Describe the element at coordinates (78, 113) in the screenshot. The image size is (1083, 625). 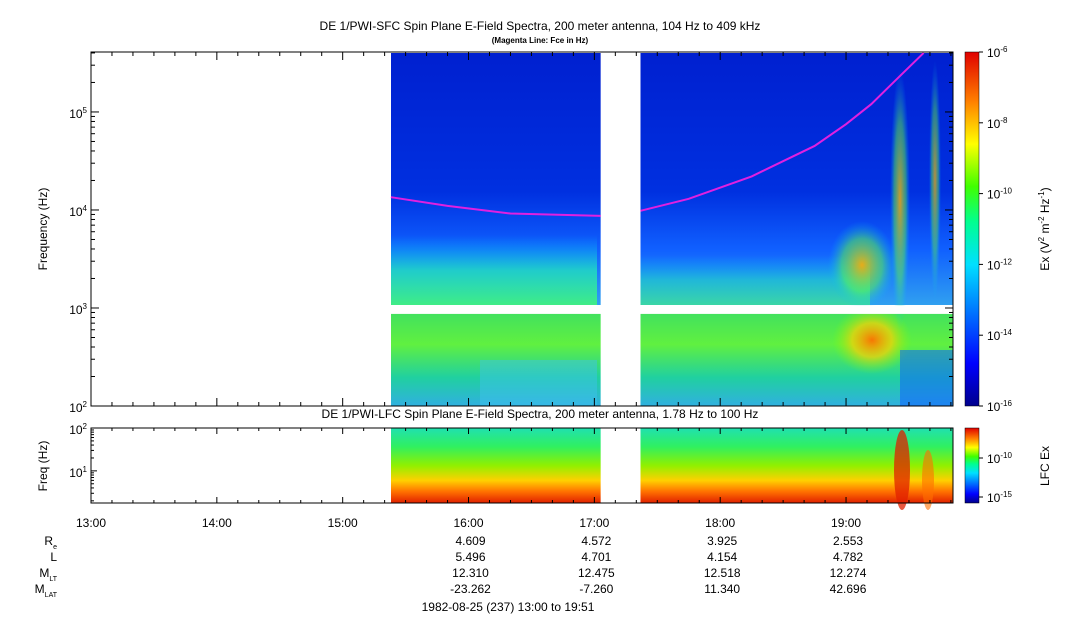
I see `sfc-y-tick-label: 10⁵` at that location.